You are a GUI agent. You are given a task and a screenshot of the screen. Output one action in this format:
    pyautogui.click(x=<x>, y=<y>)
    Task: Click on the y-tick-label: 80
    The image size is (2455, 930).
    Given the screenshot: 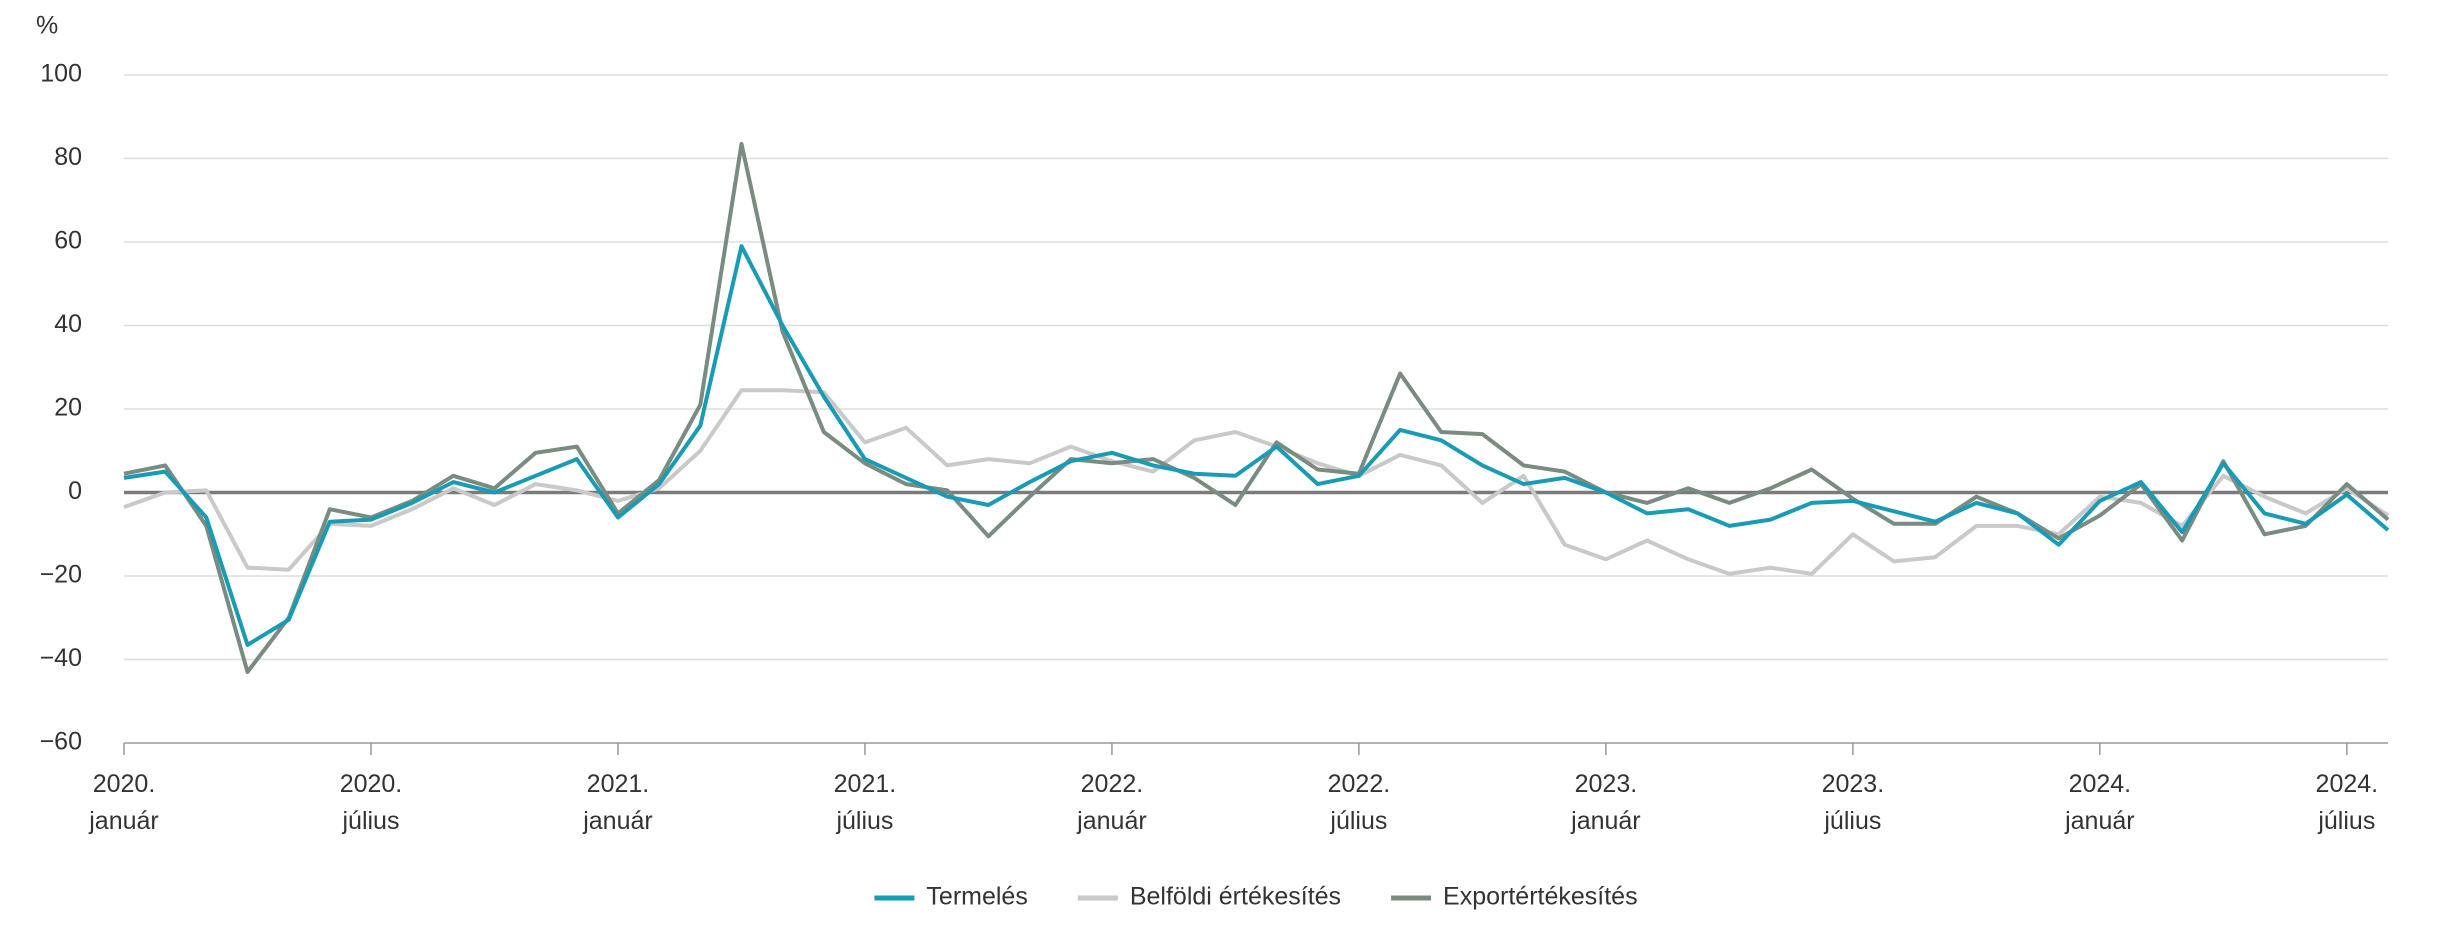 What is the action you would take?
    pyautogui.click(x=68, y=157)
    